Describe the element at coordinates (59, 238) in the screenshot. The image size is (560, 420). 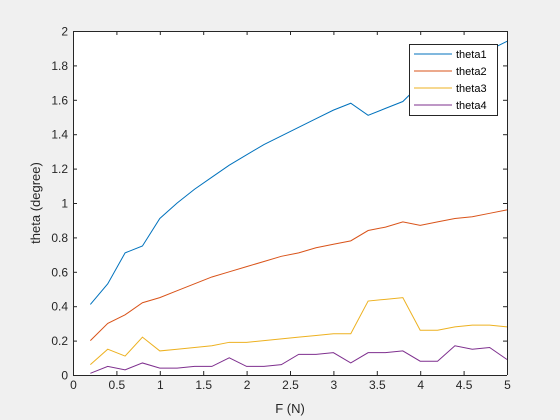
I see `y-tick-label: 0.8` at that location.